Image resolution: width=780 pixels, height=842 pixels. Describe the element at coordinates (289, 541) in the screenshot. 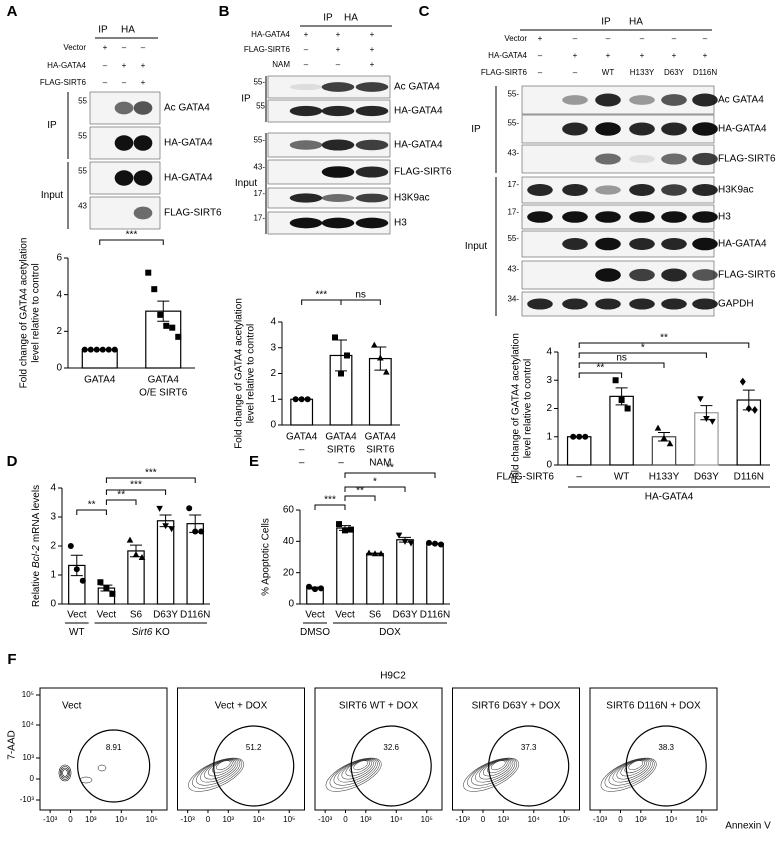

I see `y-tick-label: 40` at that location.